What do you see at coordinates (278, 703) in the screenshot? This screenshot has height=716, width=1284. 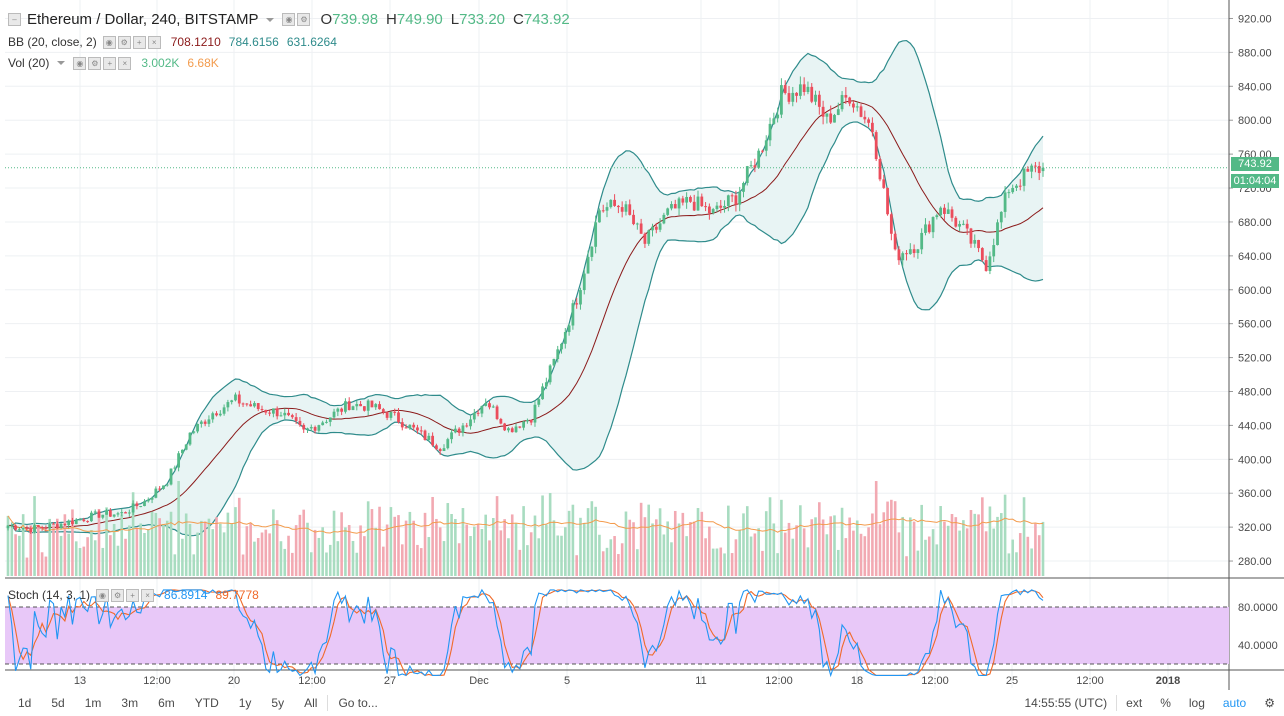 I see `range-5y: 5y` at bounding box center [278, 703].